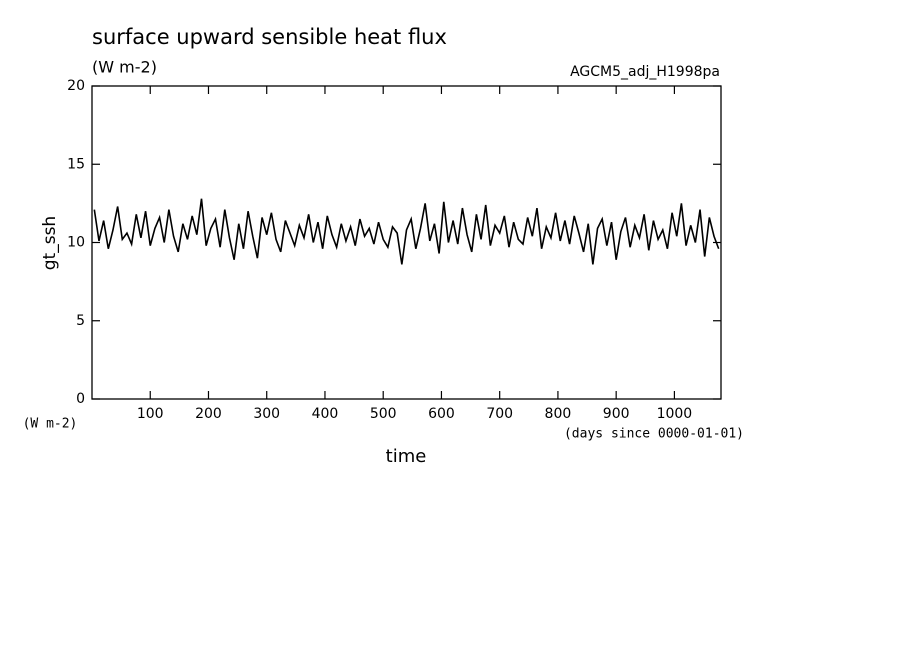 Image resolution: width=904 pixels, height=654 pixels. Describe the element at coordinates (441, 414) in the screenshot. I see `x-tick-label: 600` at that location.